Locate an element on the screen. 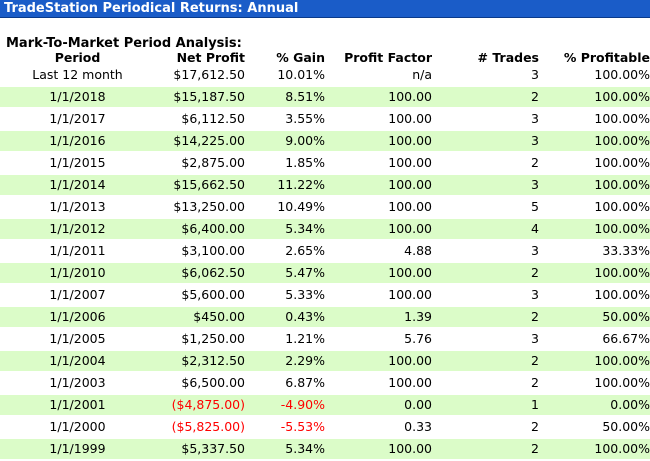  cell-gain: 10.49% is located at coordinates (285, 207).